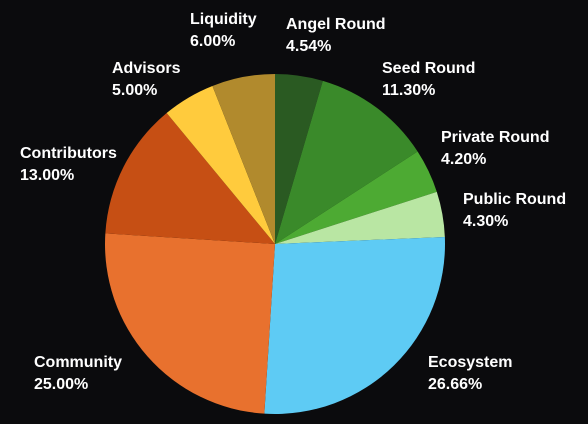 Image resolution: width=588 pixels, height=424 pixels. What do you see at coordinates (146, 80) in the screenshot?
I see `slice-label-advisors: Advisors 5.00%` at bounding box center [146, 80].